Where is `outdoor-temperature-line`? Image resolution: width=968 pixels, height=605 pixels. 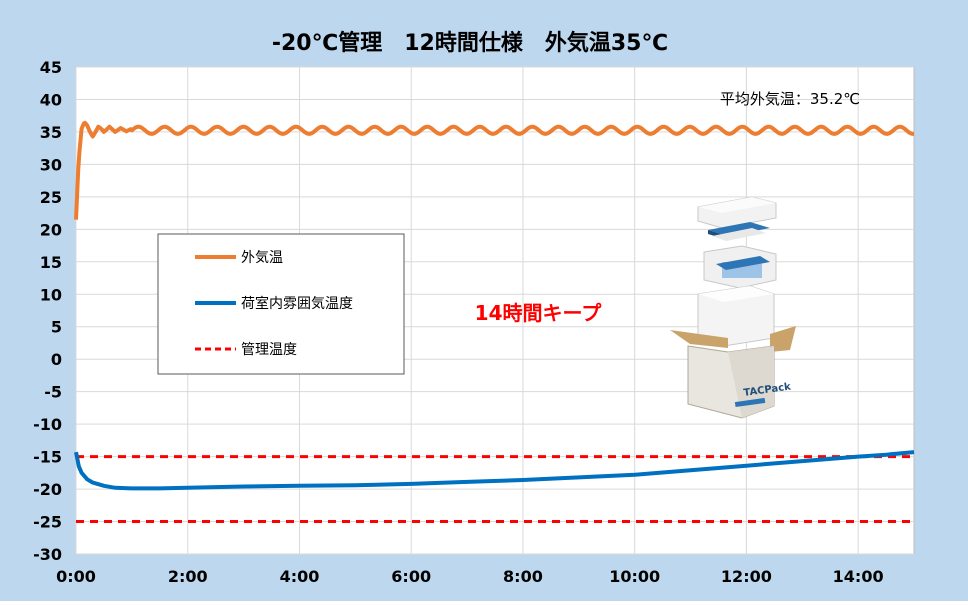 outdoor-temperature-line is located at coordinates (494, 170).